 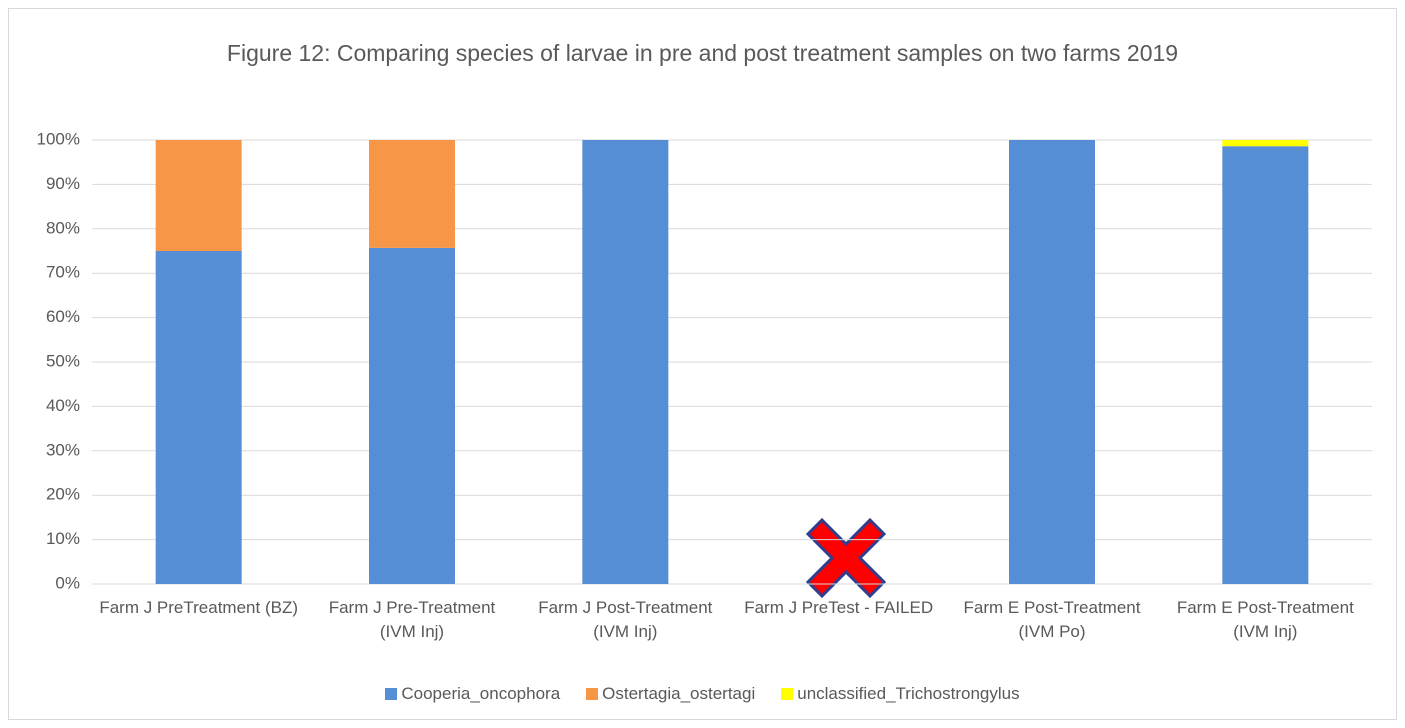 I want to click on x-tick-label: Farm E Post-Treatment (IVM Inj), so click(x=1265, y=619).